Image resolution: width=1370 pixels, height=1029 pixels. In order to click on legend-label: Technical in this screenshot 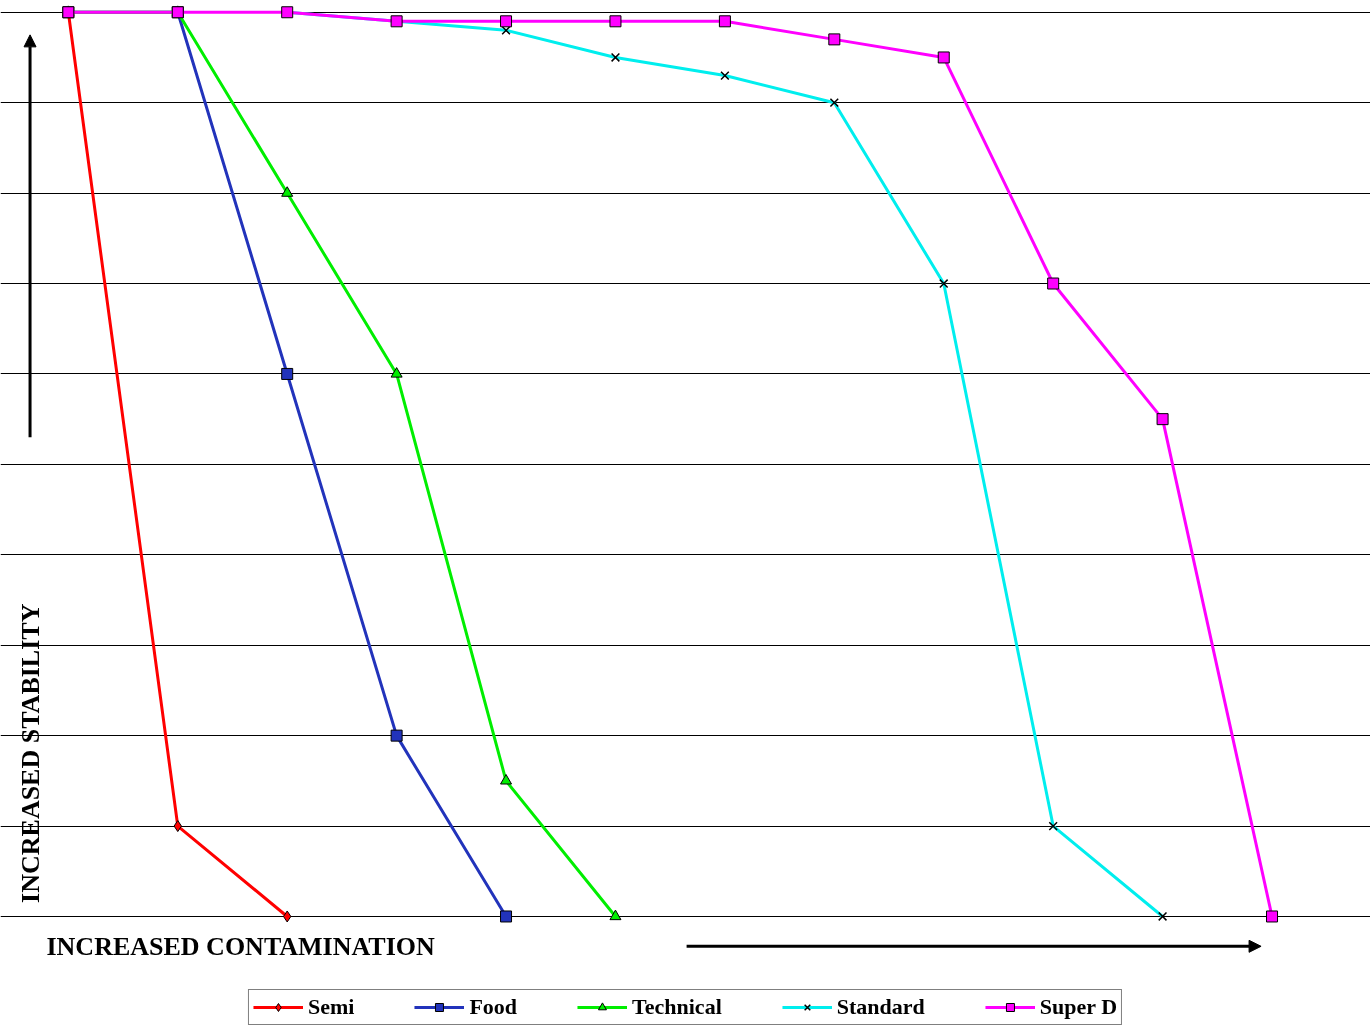, I will do `click(677, 1007)`.